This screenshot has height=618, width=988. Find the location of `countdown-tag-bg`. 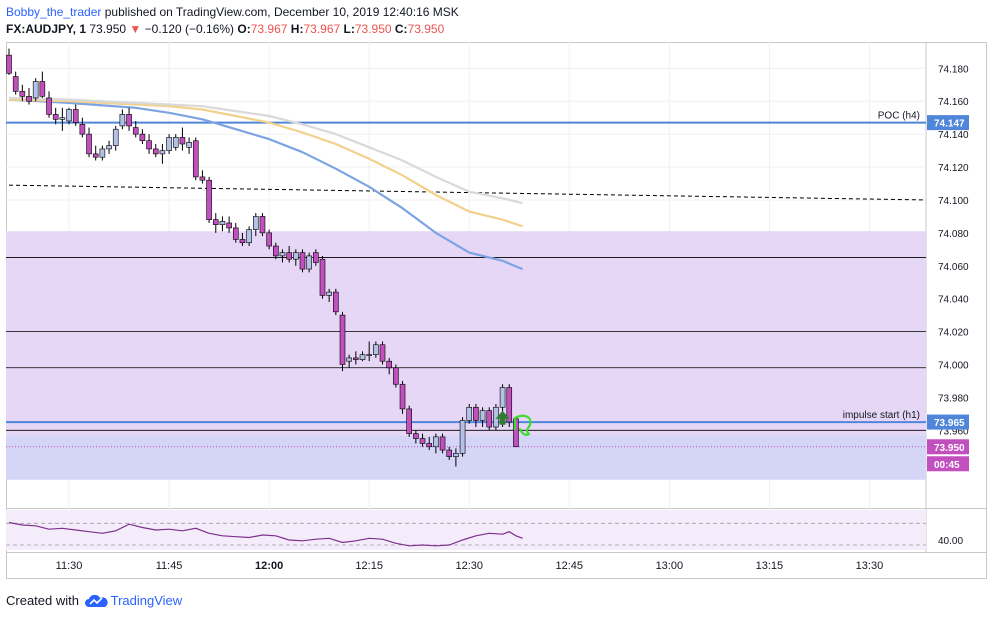

countdown-tag-bg is located at coordinates (948, 464).